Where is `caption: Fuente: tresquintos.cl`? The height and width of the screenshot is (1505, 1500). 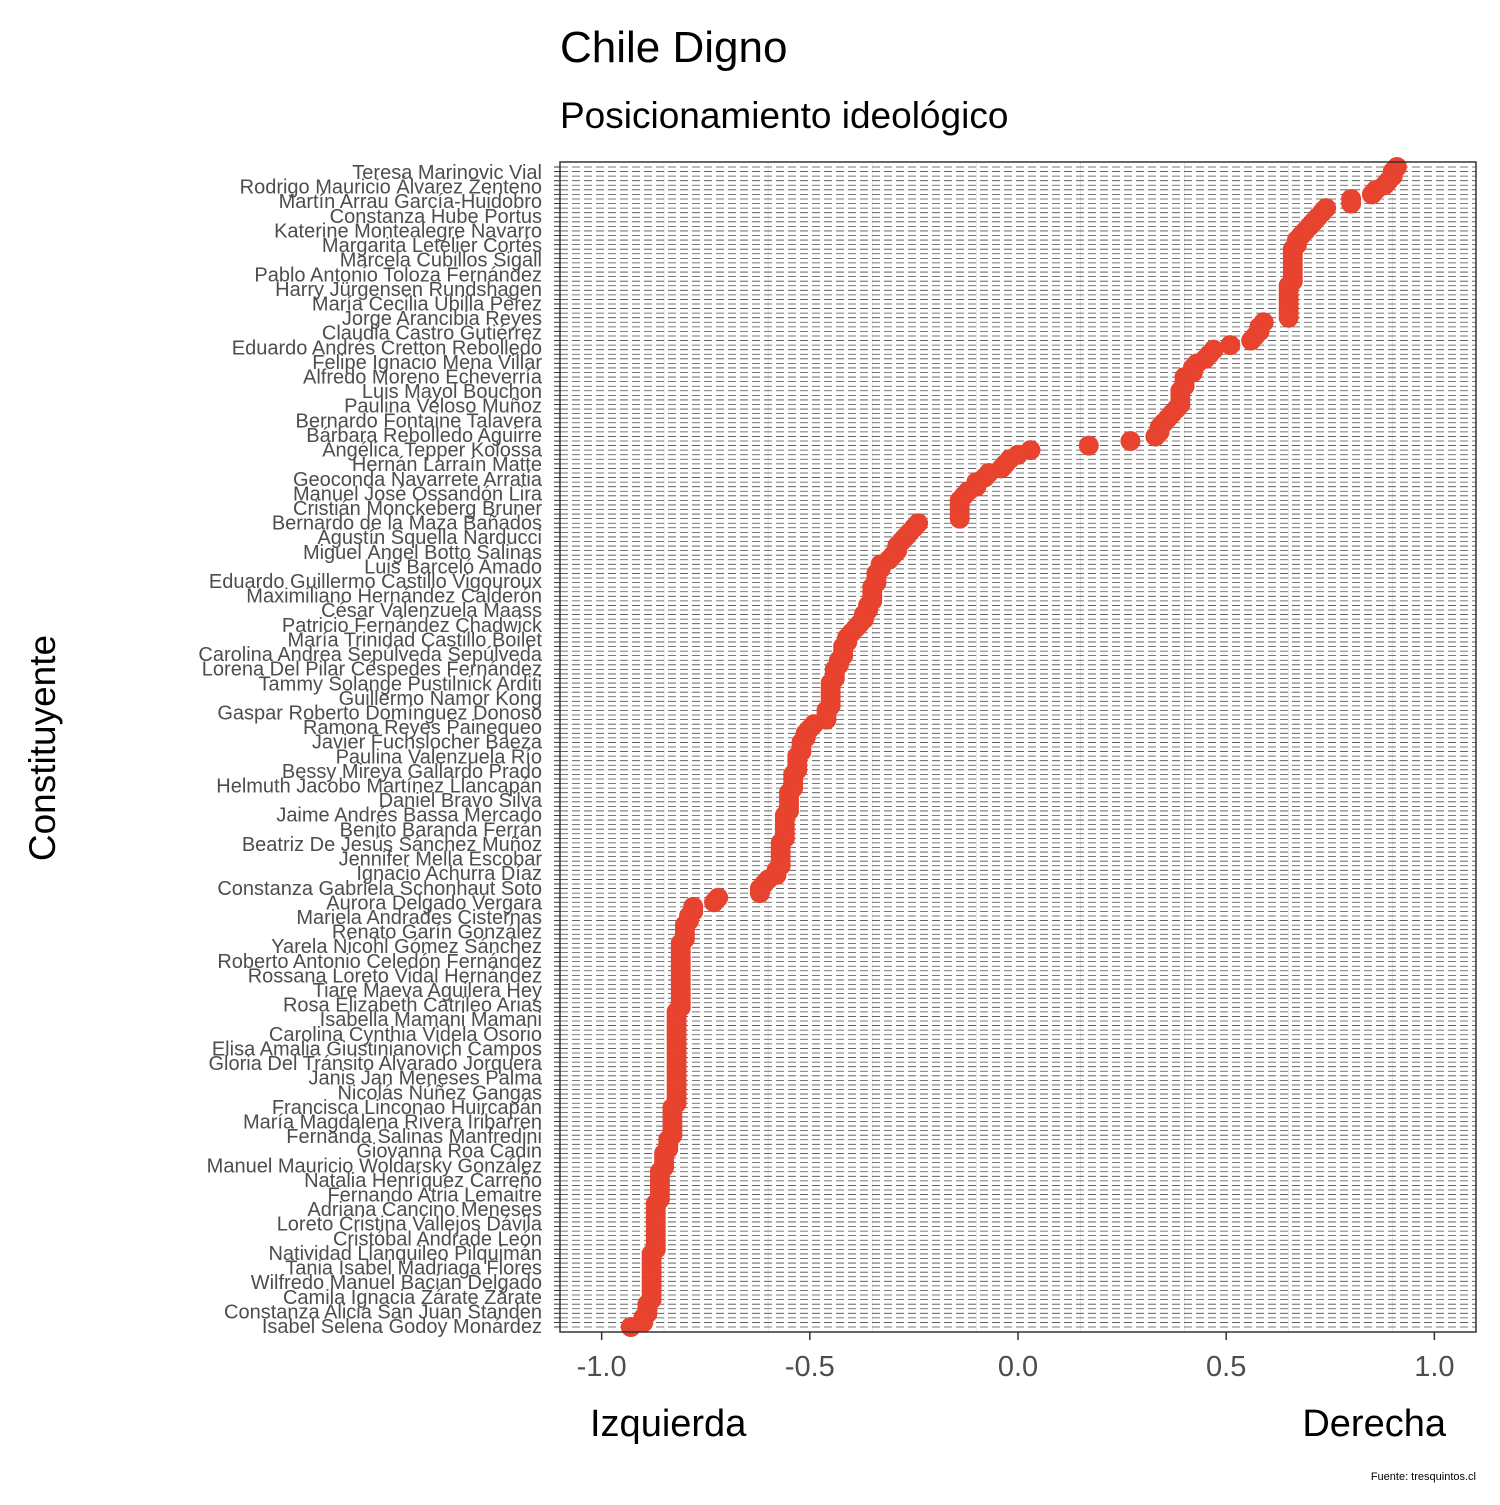 caption: Fuente: tresquintos.cl is located at coordinates (1423, 1477).